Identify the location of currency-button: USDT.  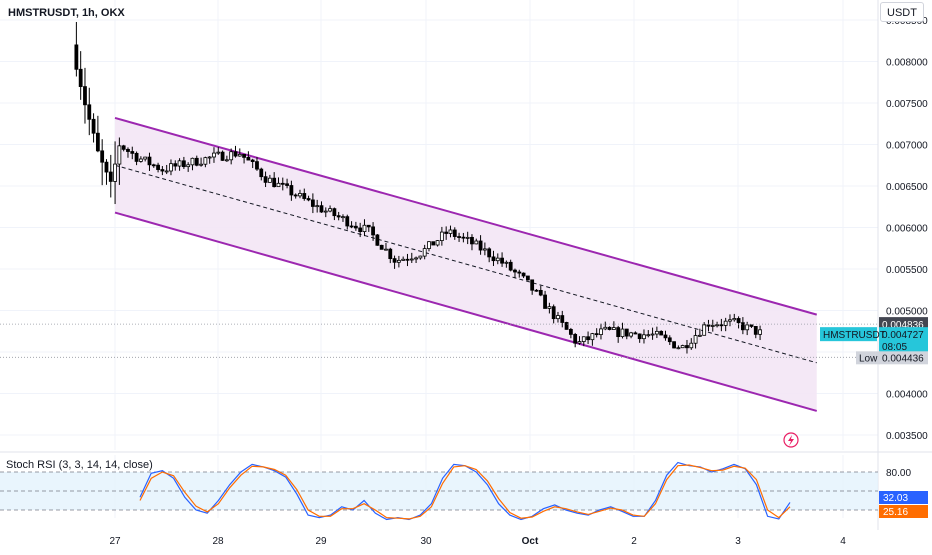
(902, 12).